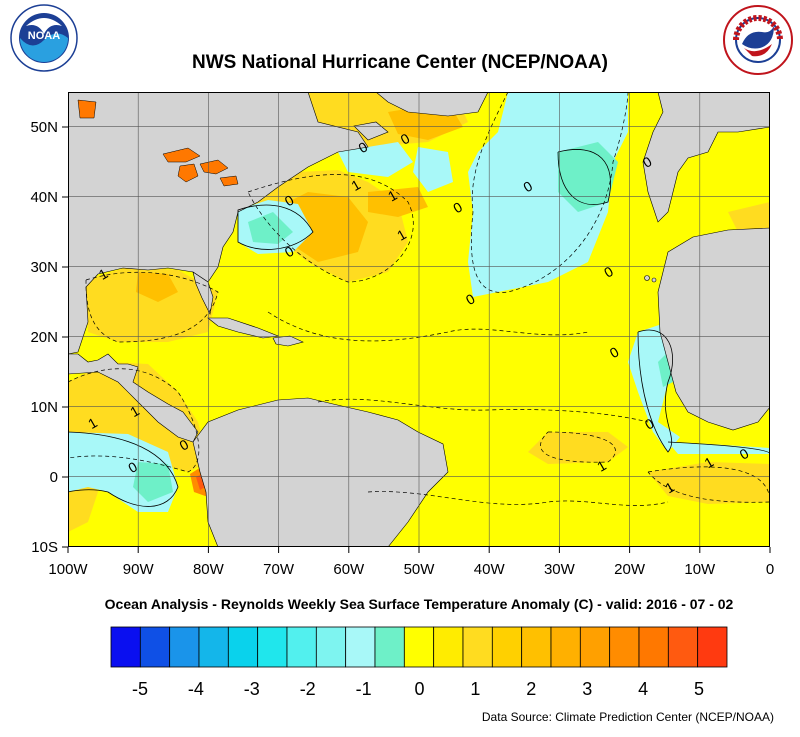 This screenshot has height=737, width=800. I want to click on lon-tick-label: 50W, so click(420, 569).